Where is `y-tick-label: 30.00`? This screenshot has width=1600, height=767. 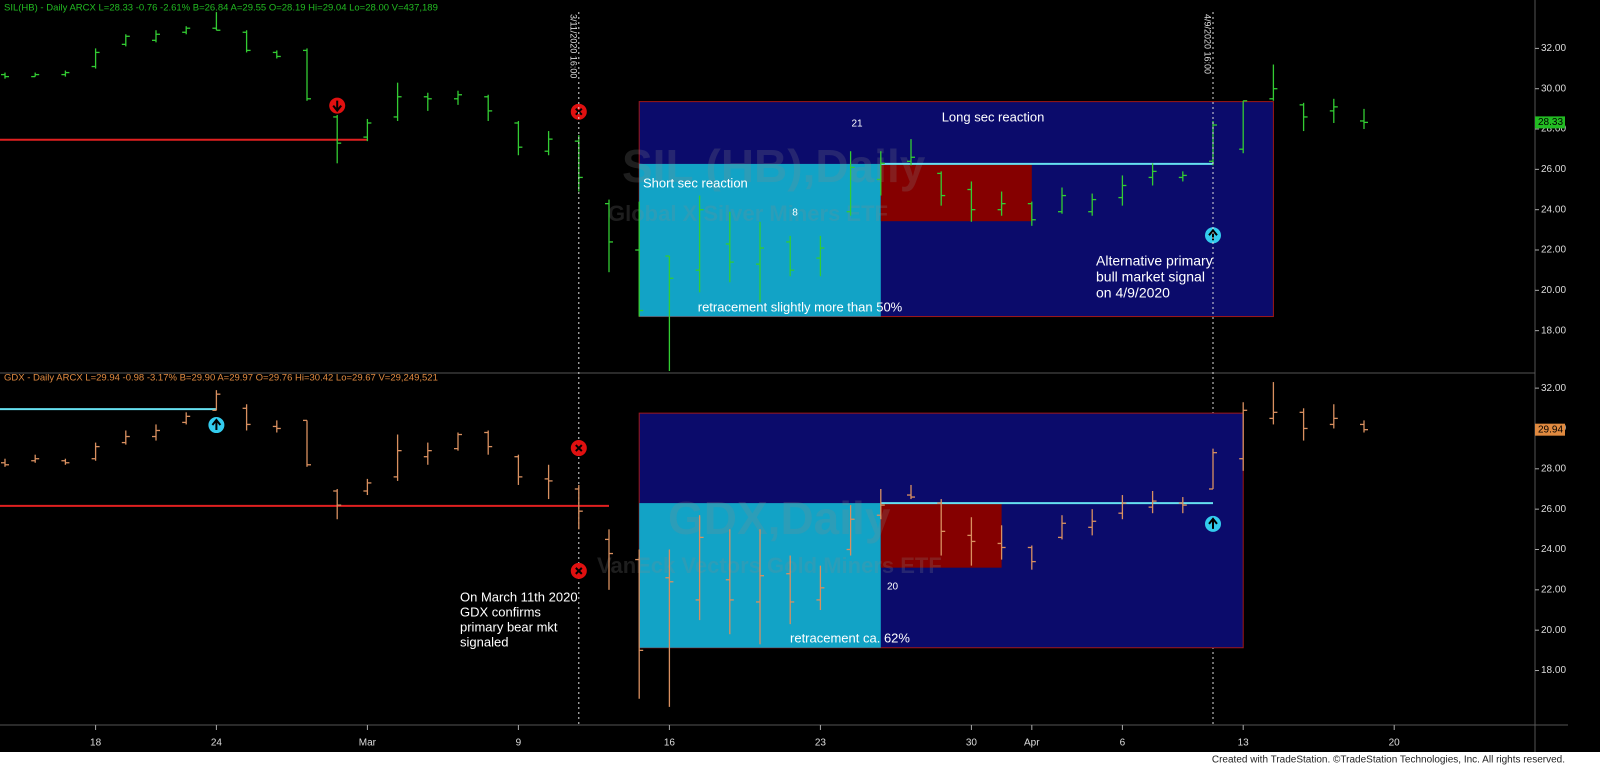
y-tick-label: 30.00 is located at coordinates (1553, 88).